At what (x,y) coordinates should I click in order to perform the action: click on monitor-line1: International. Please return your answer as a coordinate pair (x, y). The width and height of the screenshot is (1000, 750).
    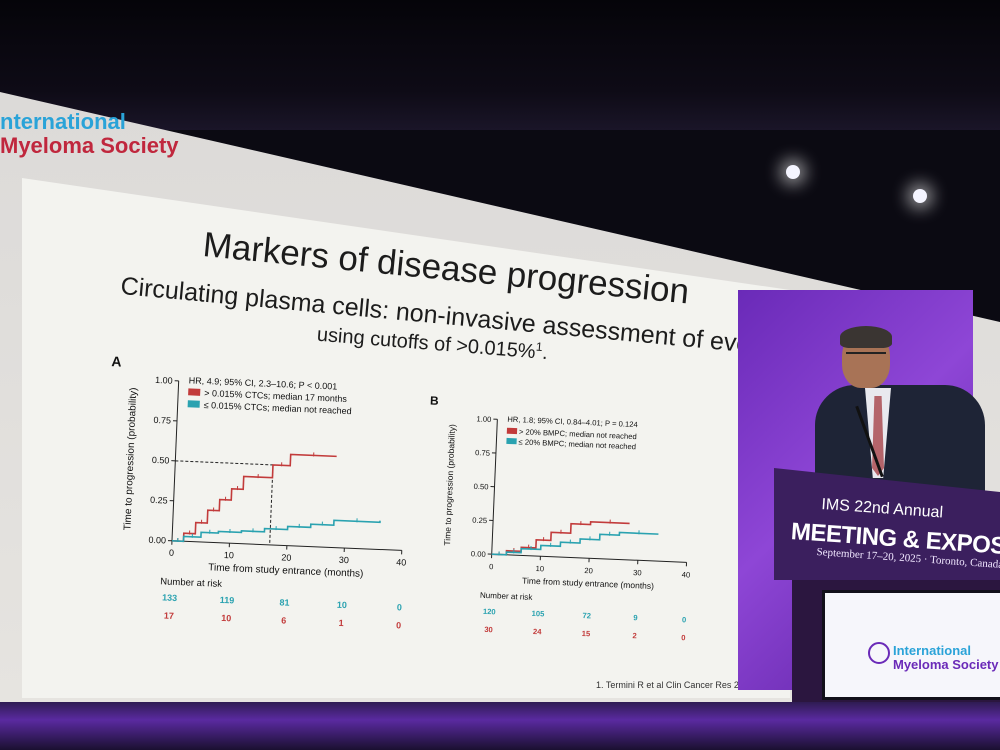
    Looking at the image, I should click on (932, 650).